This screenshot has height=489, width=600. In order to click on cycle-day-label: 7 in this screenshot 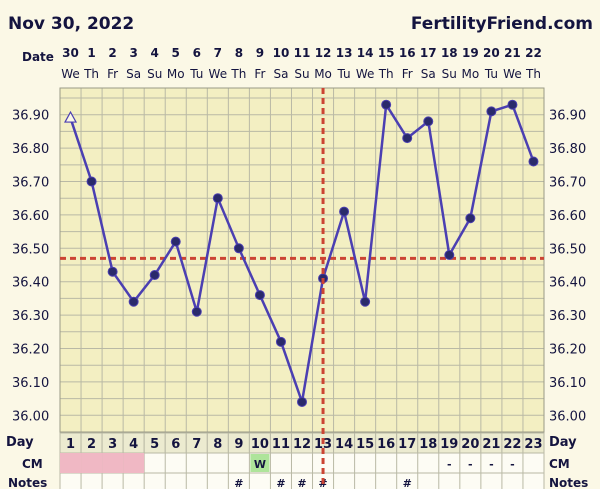, I will do `click(196, 444)`.